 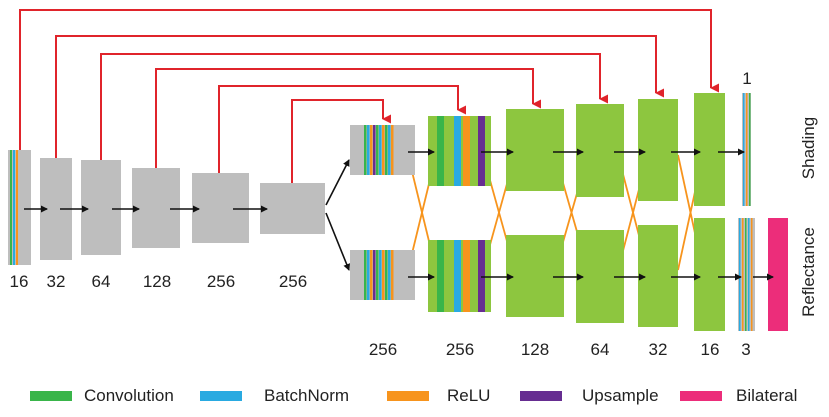 I want to click on legend-item-convolution: Convolution, so click(x=102, y=396).